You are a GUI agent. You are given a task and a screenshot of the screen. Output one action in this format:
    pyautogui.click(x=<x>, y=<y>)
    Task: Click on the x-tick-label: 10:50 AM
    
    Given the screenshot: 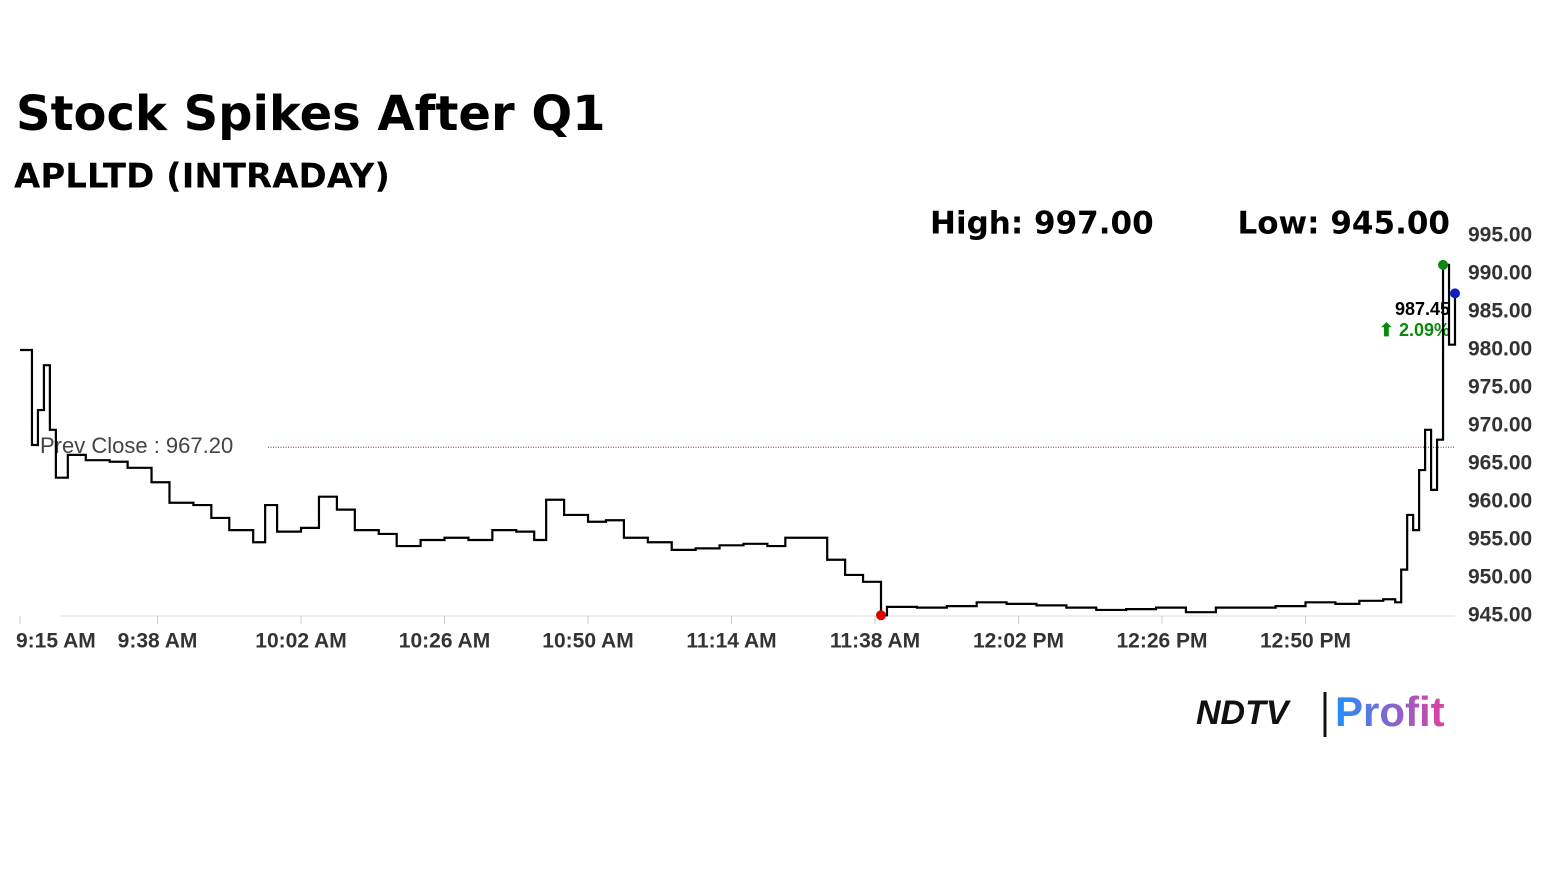 What is the action you would take?
    pyautogui.click(x=587, y=641)
    